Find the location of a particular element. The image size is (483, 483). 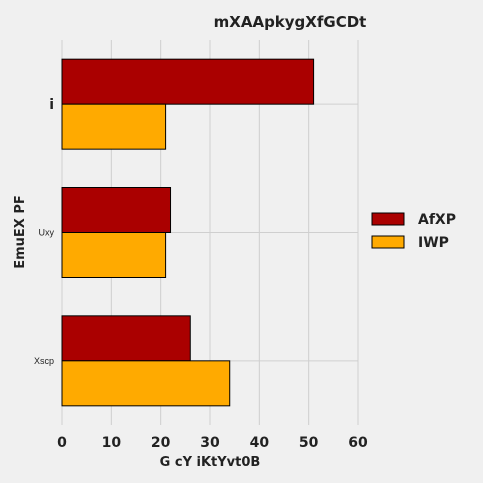

chart-title: mXAApkygXfGCDt is located at coordinates (290, 22).